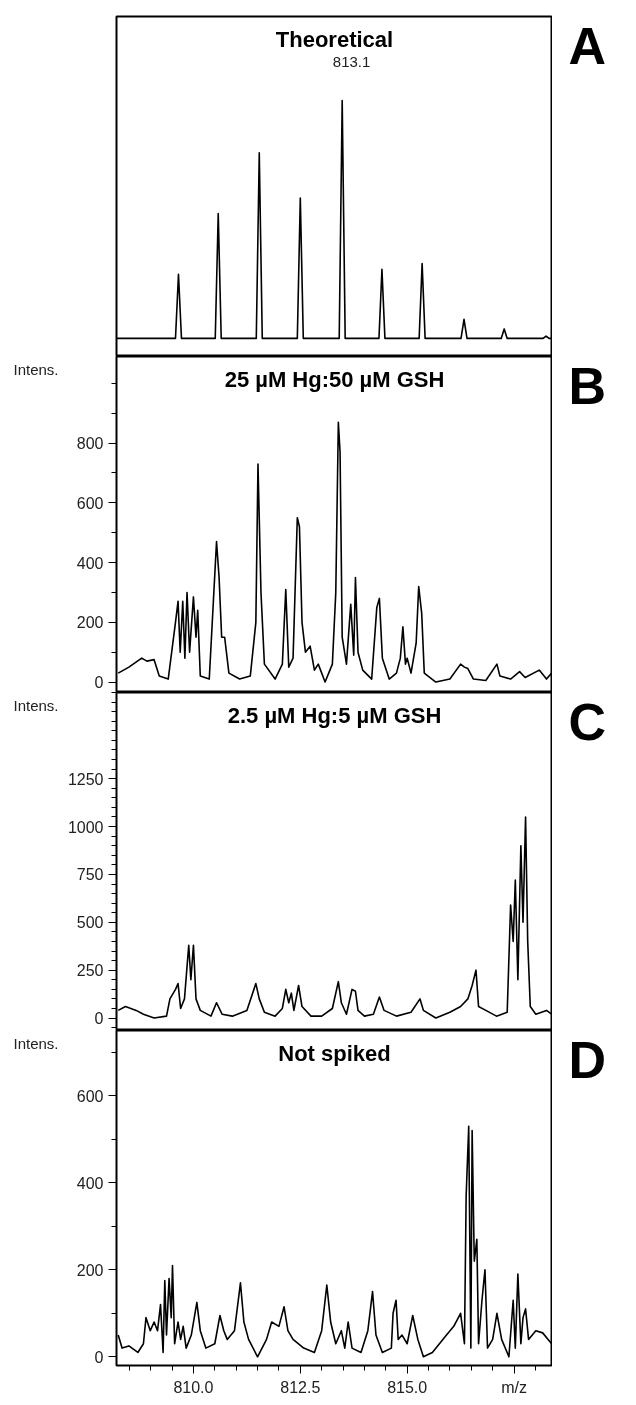  What do you see at coordinates (85, 779) in the screenshot?
I see `y-tick-label: 1250` at bounding box center [85, 779].